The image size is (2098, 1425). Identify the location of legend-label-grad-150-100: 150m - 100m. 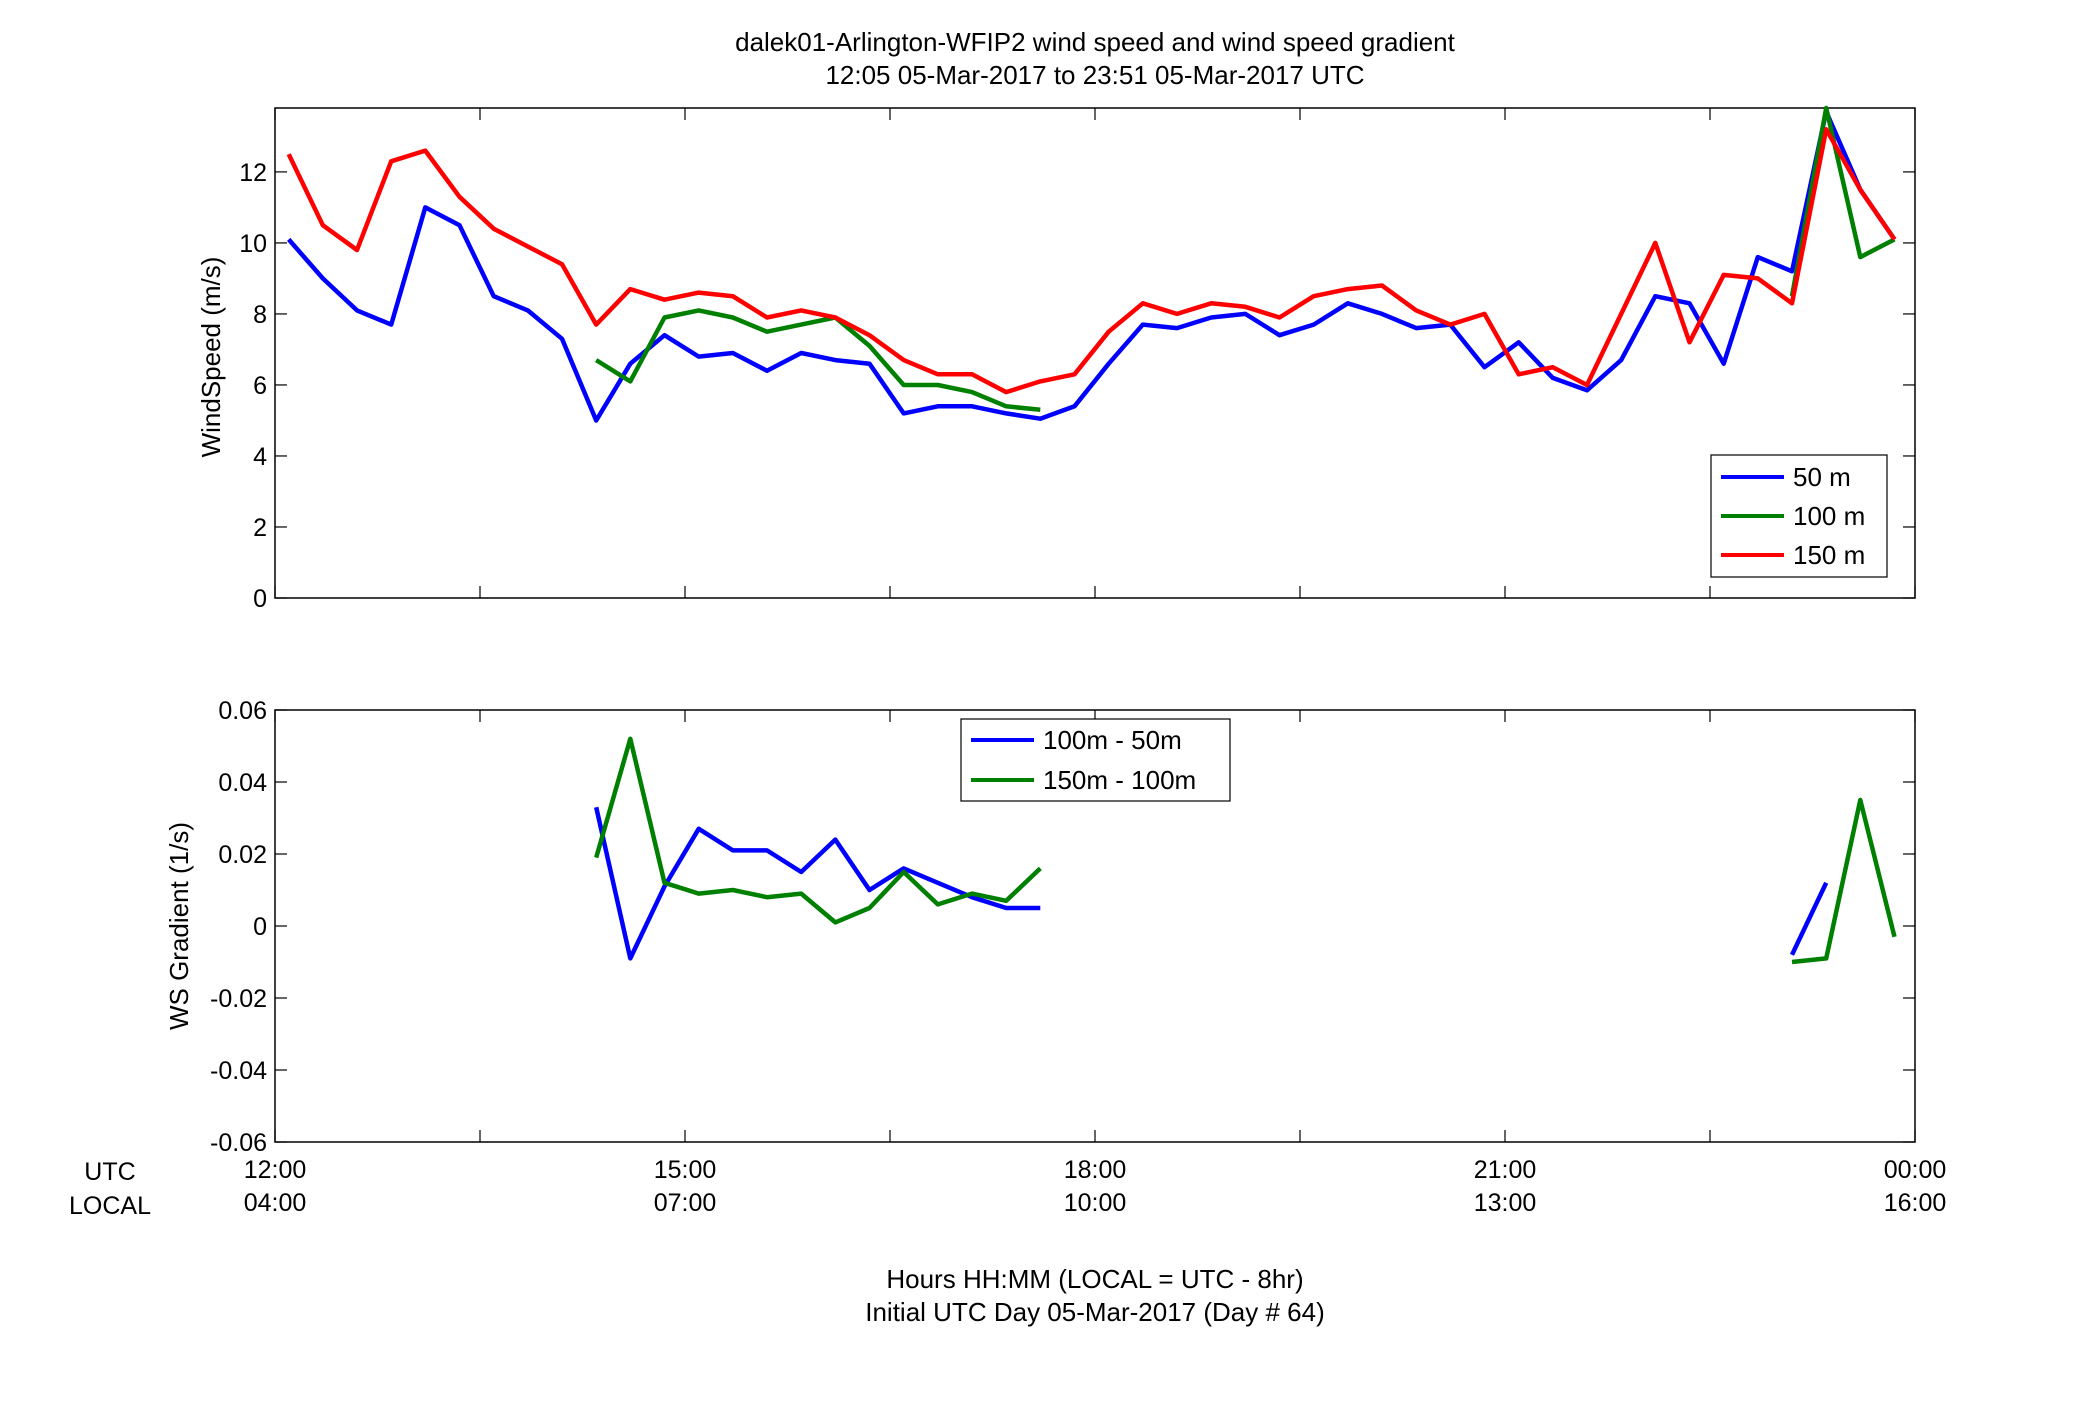
(1119, 780).